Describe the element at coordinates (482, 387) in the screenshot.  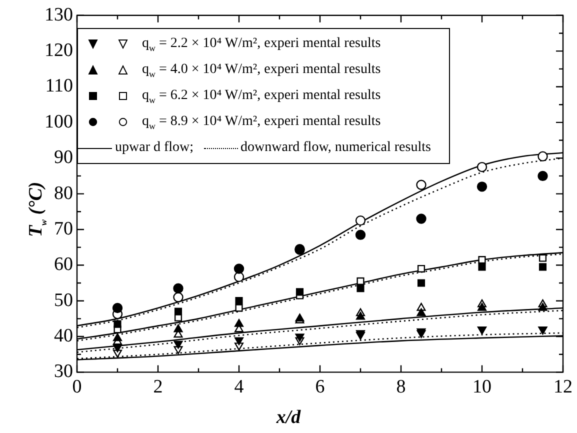
I see `x-tick-label: 10` at that location.